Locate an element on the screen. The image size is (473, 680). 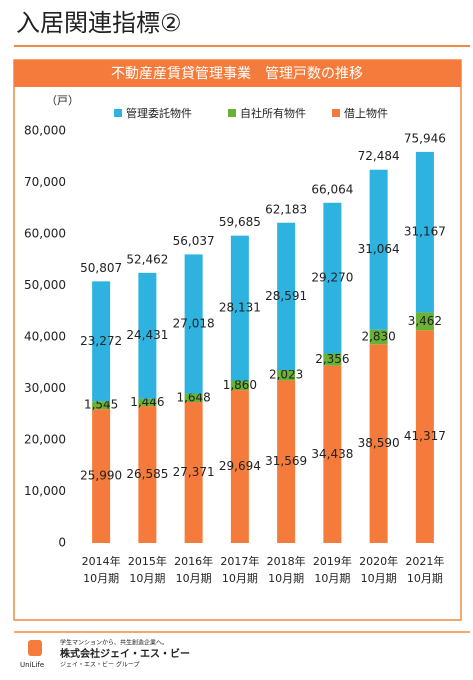
value-label: 2,023 is located at coordinates (286, 375).